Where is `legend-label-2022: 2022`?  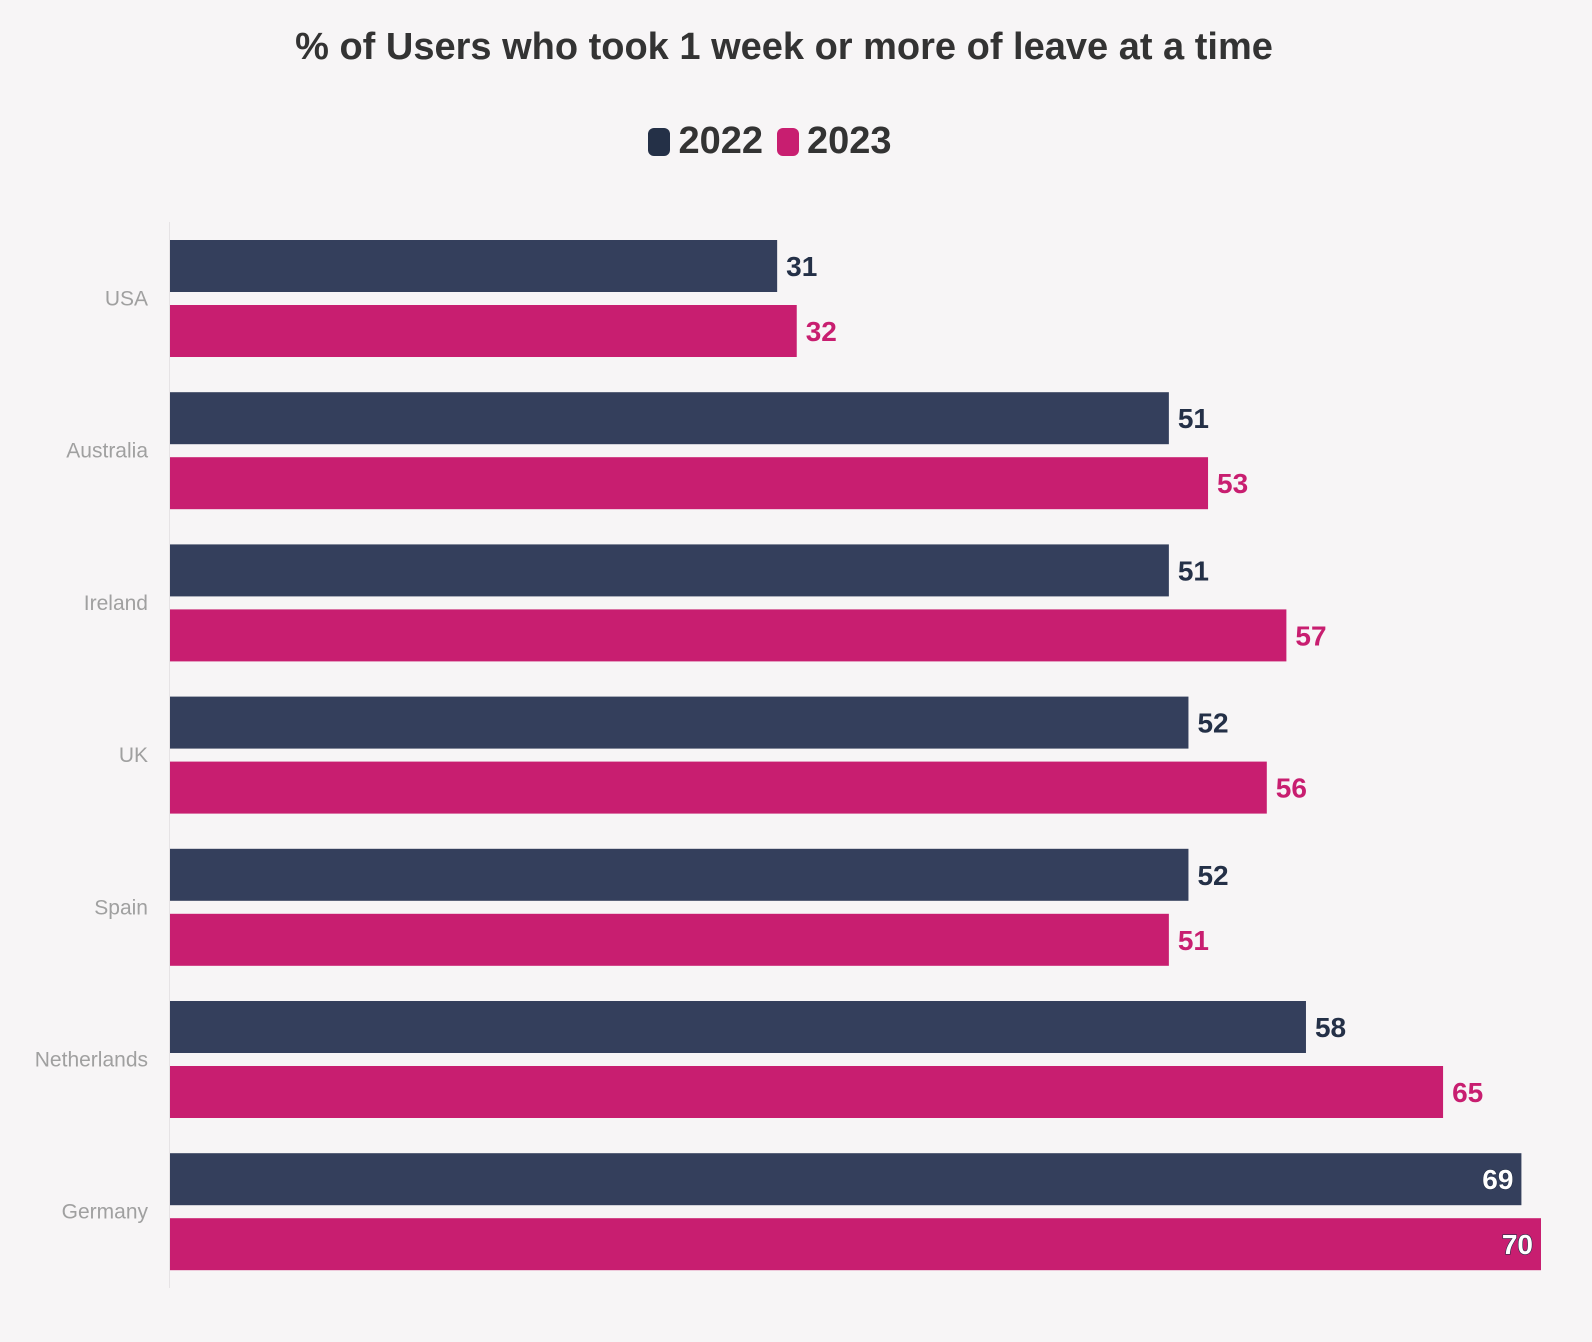
legend-label-2022: 2022 is located at coordinates (720, 141).